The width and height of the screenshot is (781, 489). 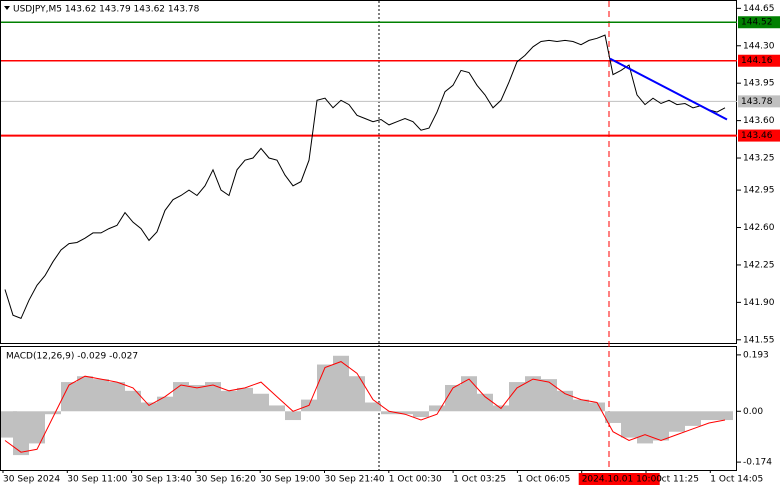 What do you see at coordinates (226, 480) in the screenshot?
I see `x-tick-label: 30 Sep 16:20` at bounding box center [226, 480].